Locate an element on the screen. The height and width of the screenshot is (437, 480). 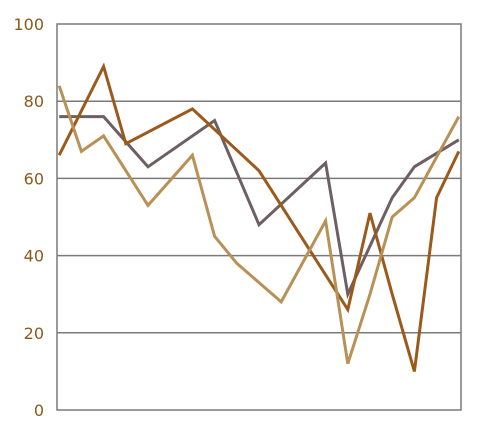
y-tick-label: 0 is located at coordinates (39, 410).